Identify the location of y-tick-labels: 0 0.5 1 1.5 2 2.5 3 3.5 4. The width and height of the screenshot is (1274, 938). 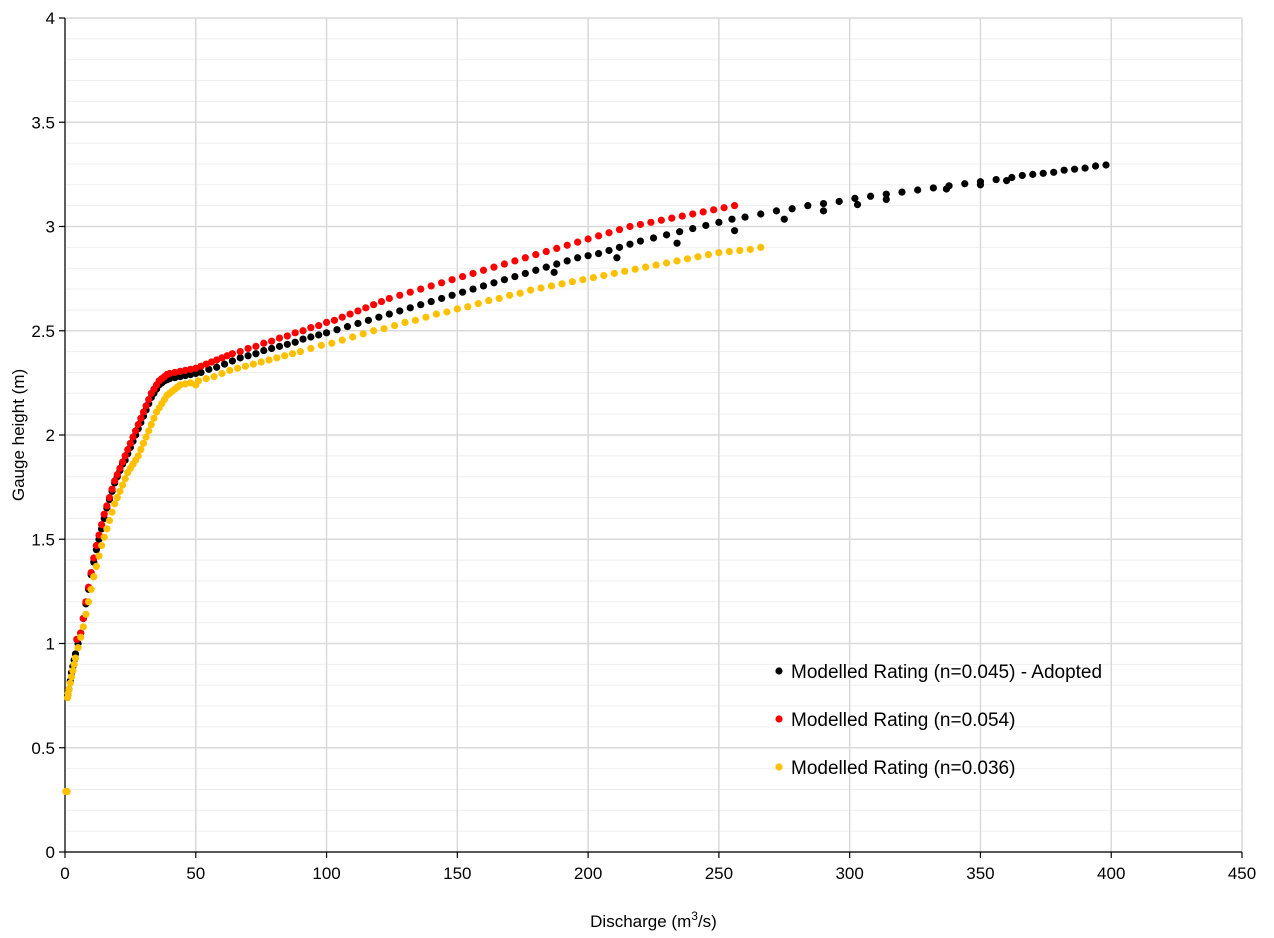
(43, 435).